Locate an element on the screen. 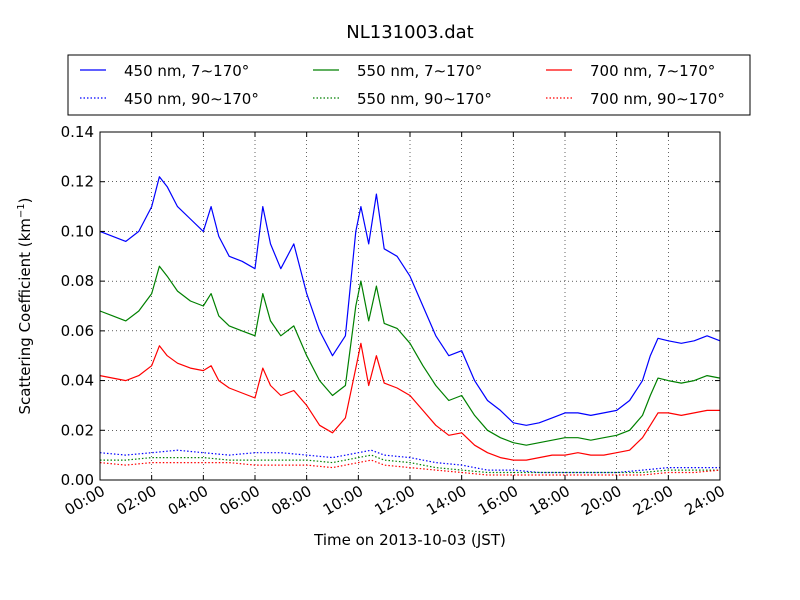  y-axis-label-main: Scattering Coefficient (km is located at coordinates (25, 316).